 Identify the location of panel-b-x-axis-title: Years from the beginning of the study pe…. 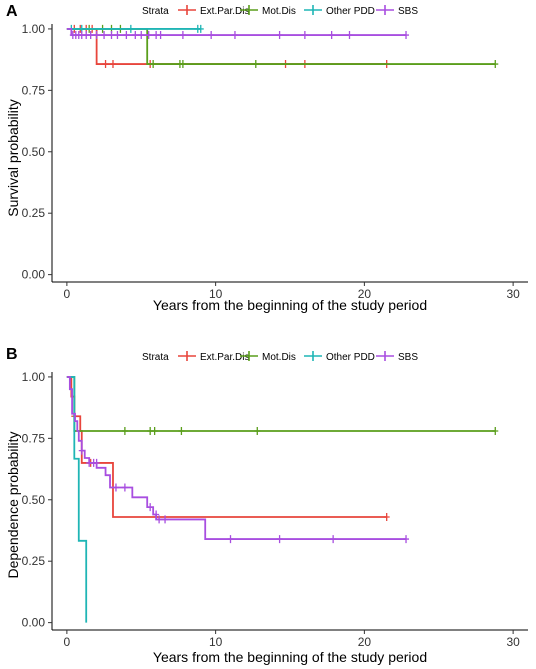
(290, 657).